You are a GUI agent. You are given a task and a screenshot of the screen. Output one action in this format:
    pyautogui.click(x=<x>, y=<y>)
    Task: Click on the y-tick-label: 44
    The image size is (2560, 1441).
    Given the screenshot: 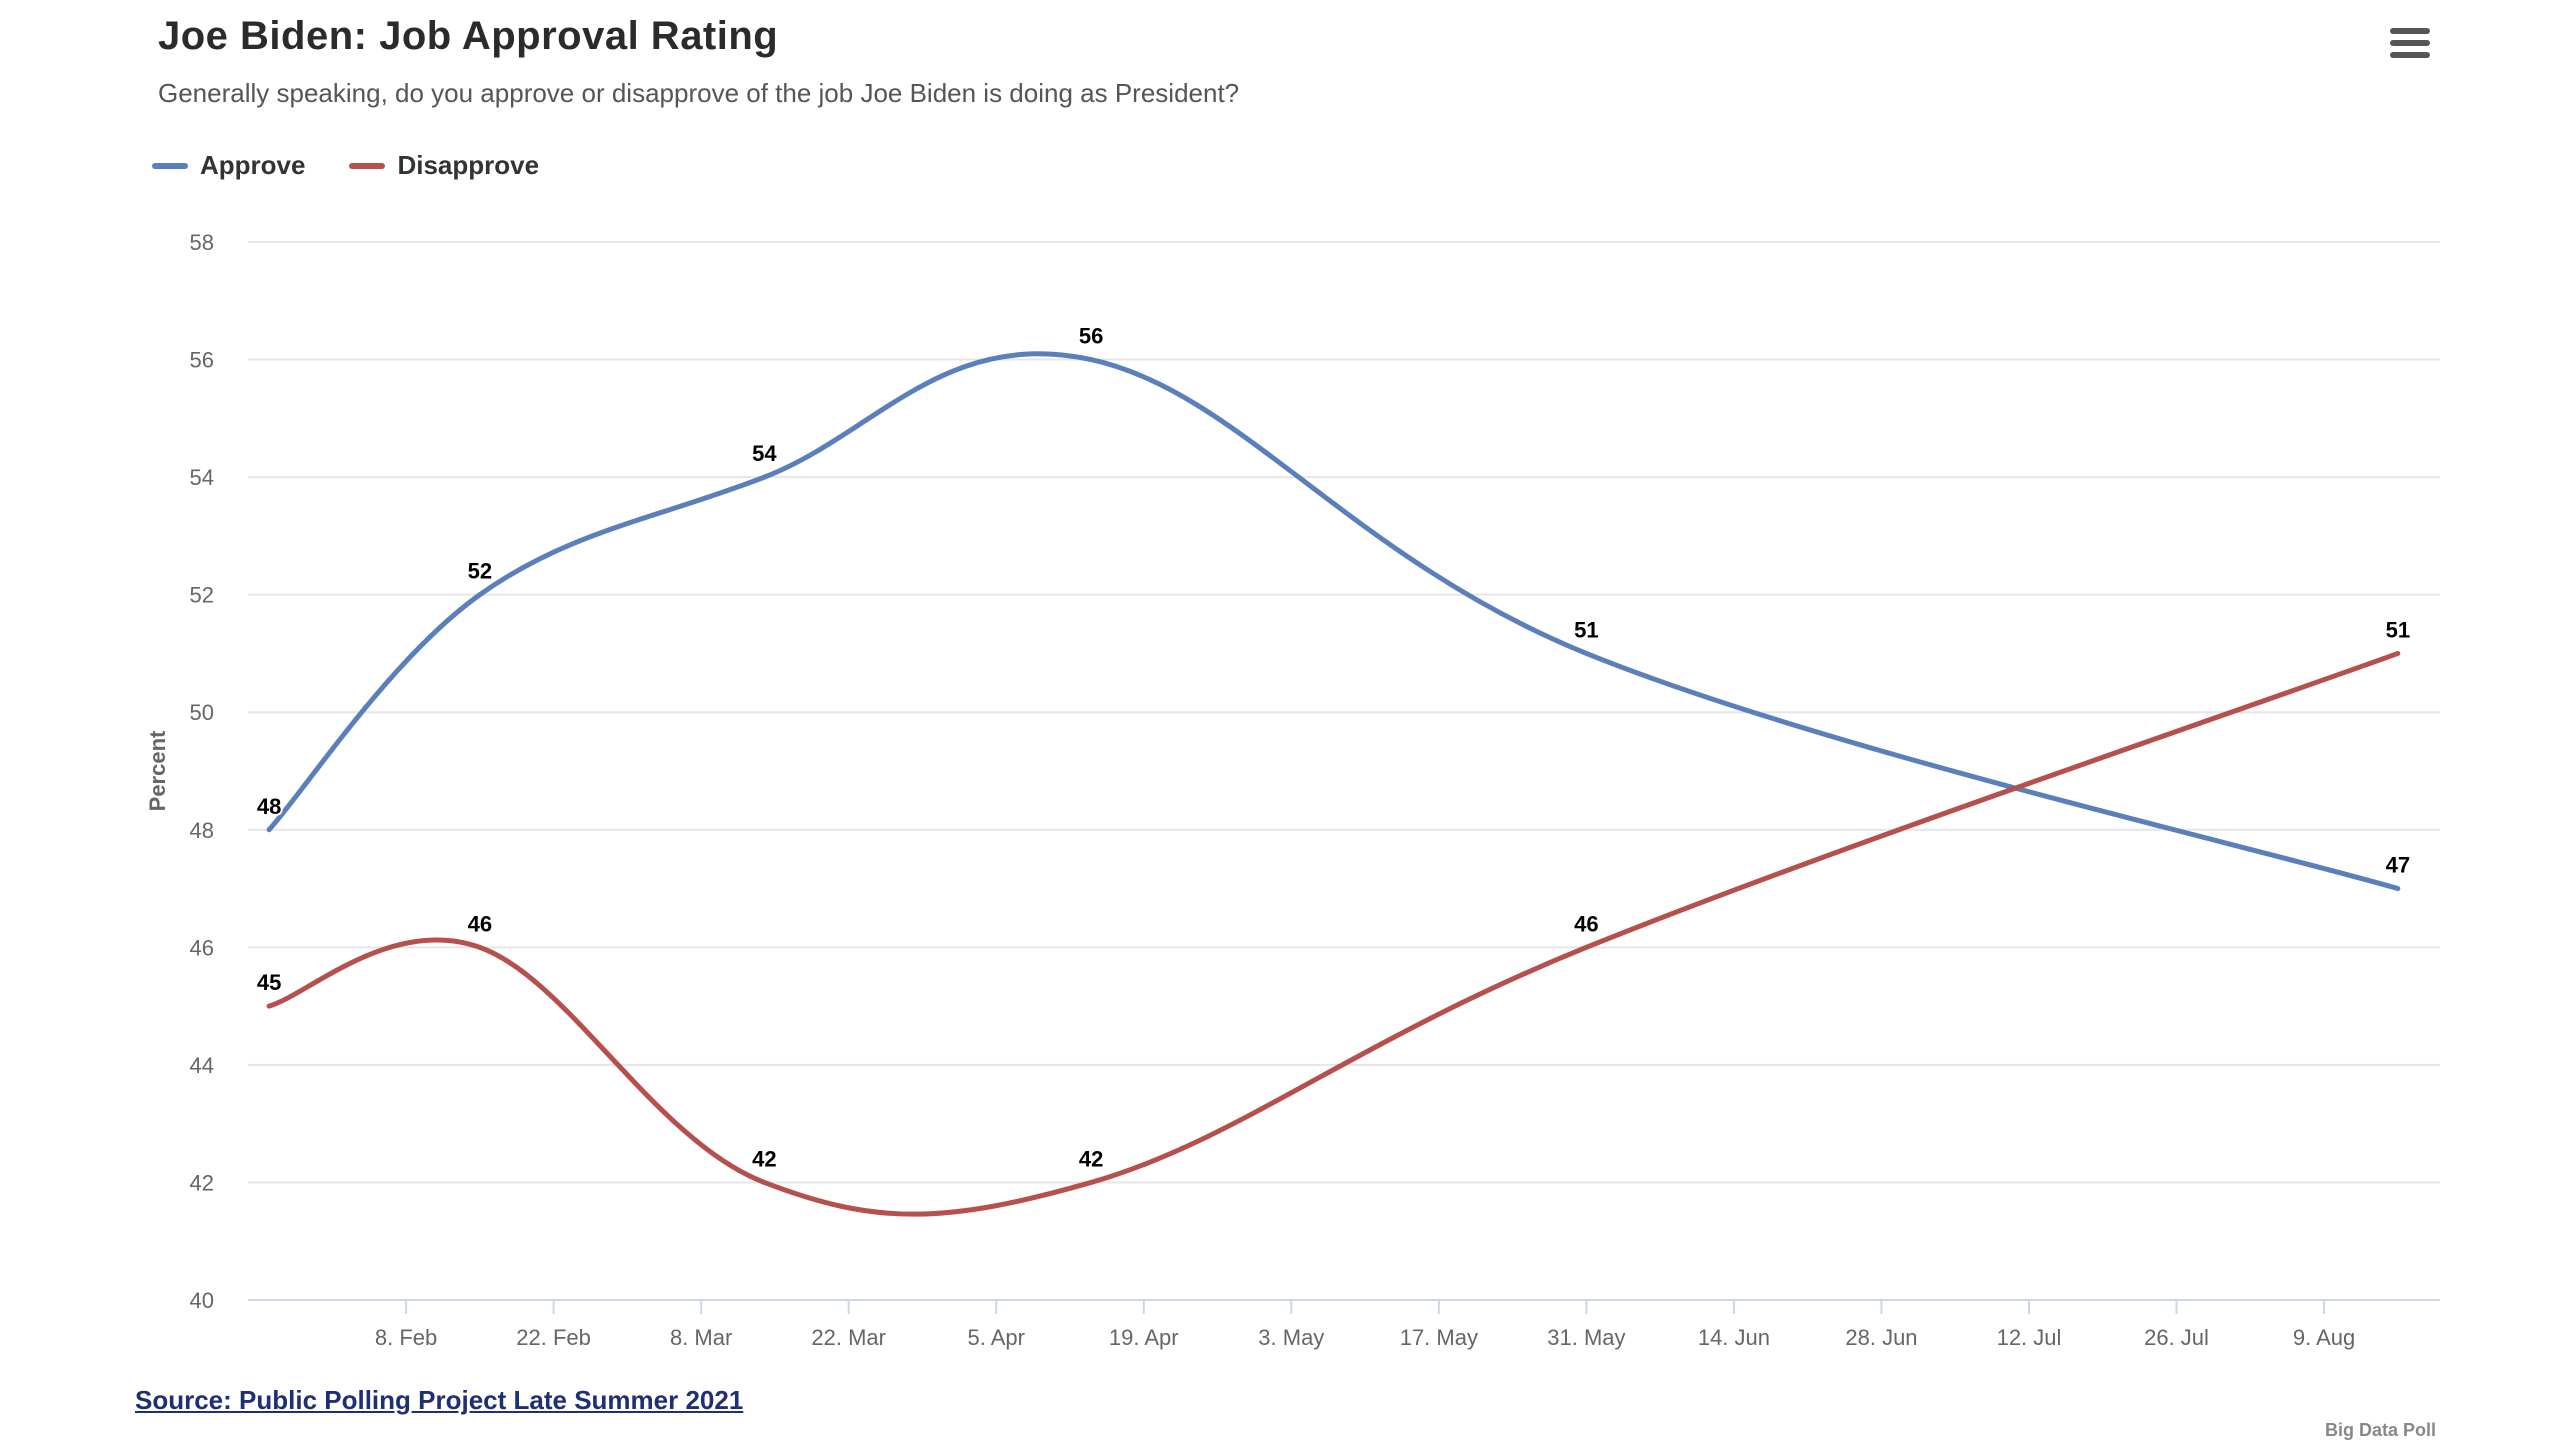 What is the action you would take?
    pyautogui.click(x=202, y=1065)
    